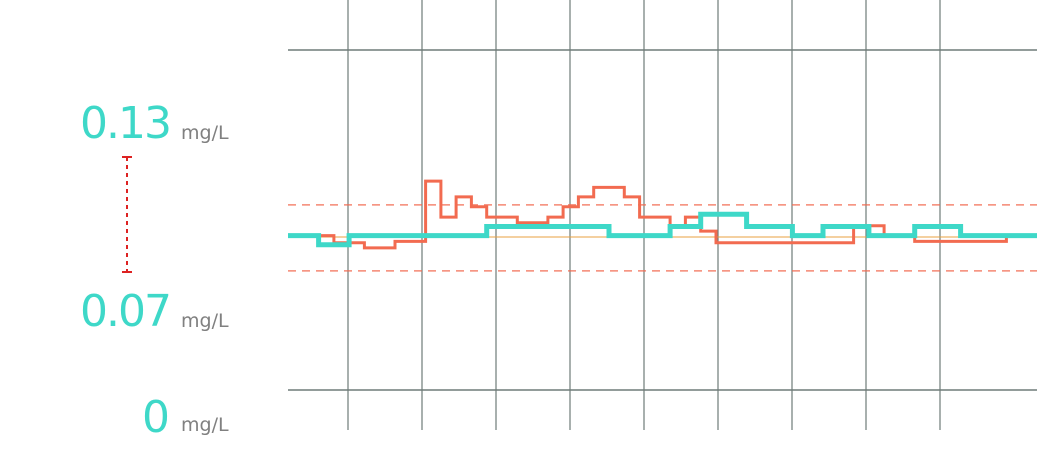 Image resolution: width=1037 pixels, height=456 pixels. I want to click on mid-range-unit: mg/L, so click(205, 321).